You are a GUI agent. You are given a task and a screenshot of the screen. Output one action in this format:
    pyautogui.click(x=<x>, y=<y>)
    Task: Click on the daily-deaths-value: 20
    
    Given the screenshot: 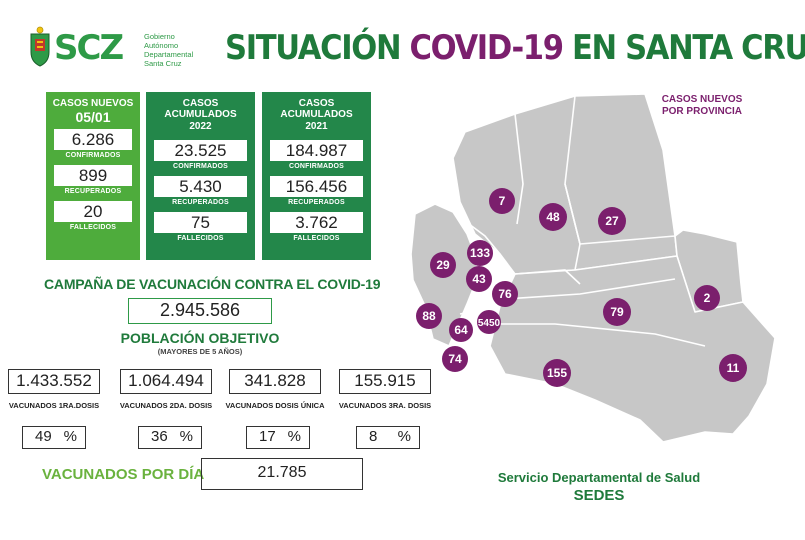 What is the action you would take?
    pyautogui.click(x=93, y=211)
    